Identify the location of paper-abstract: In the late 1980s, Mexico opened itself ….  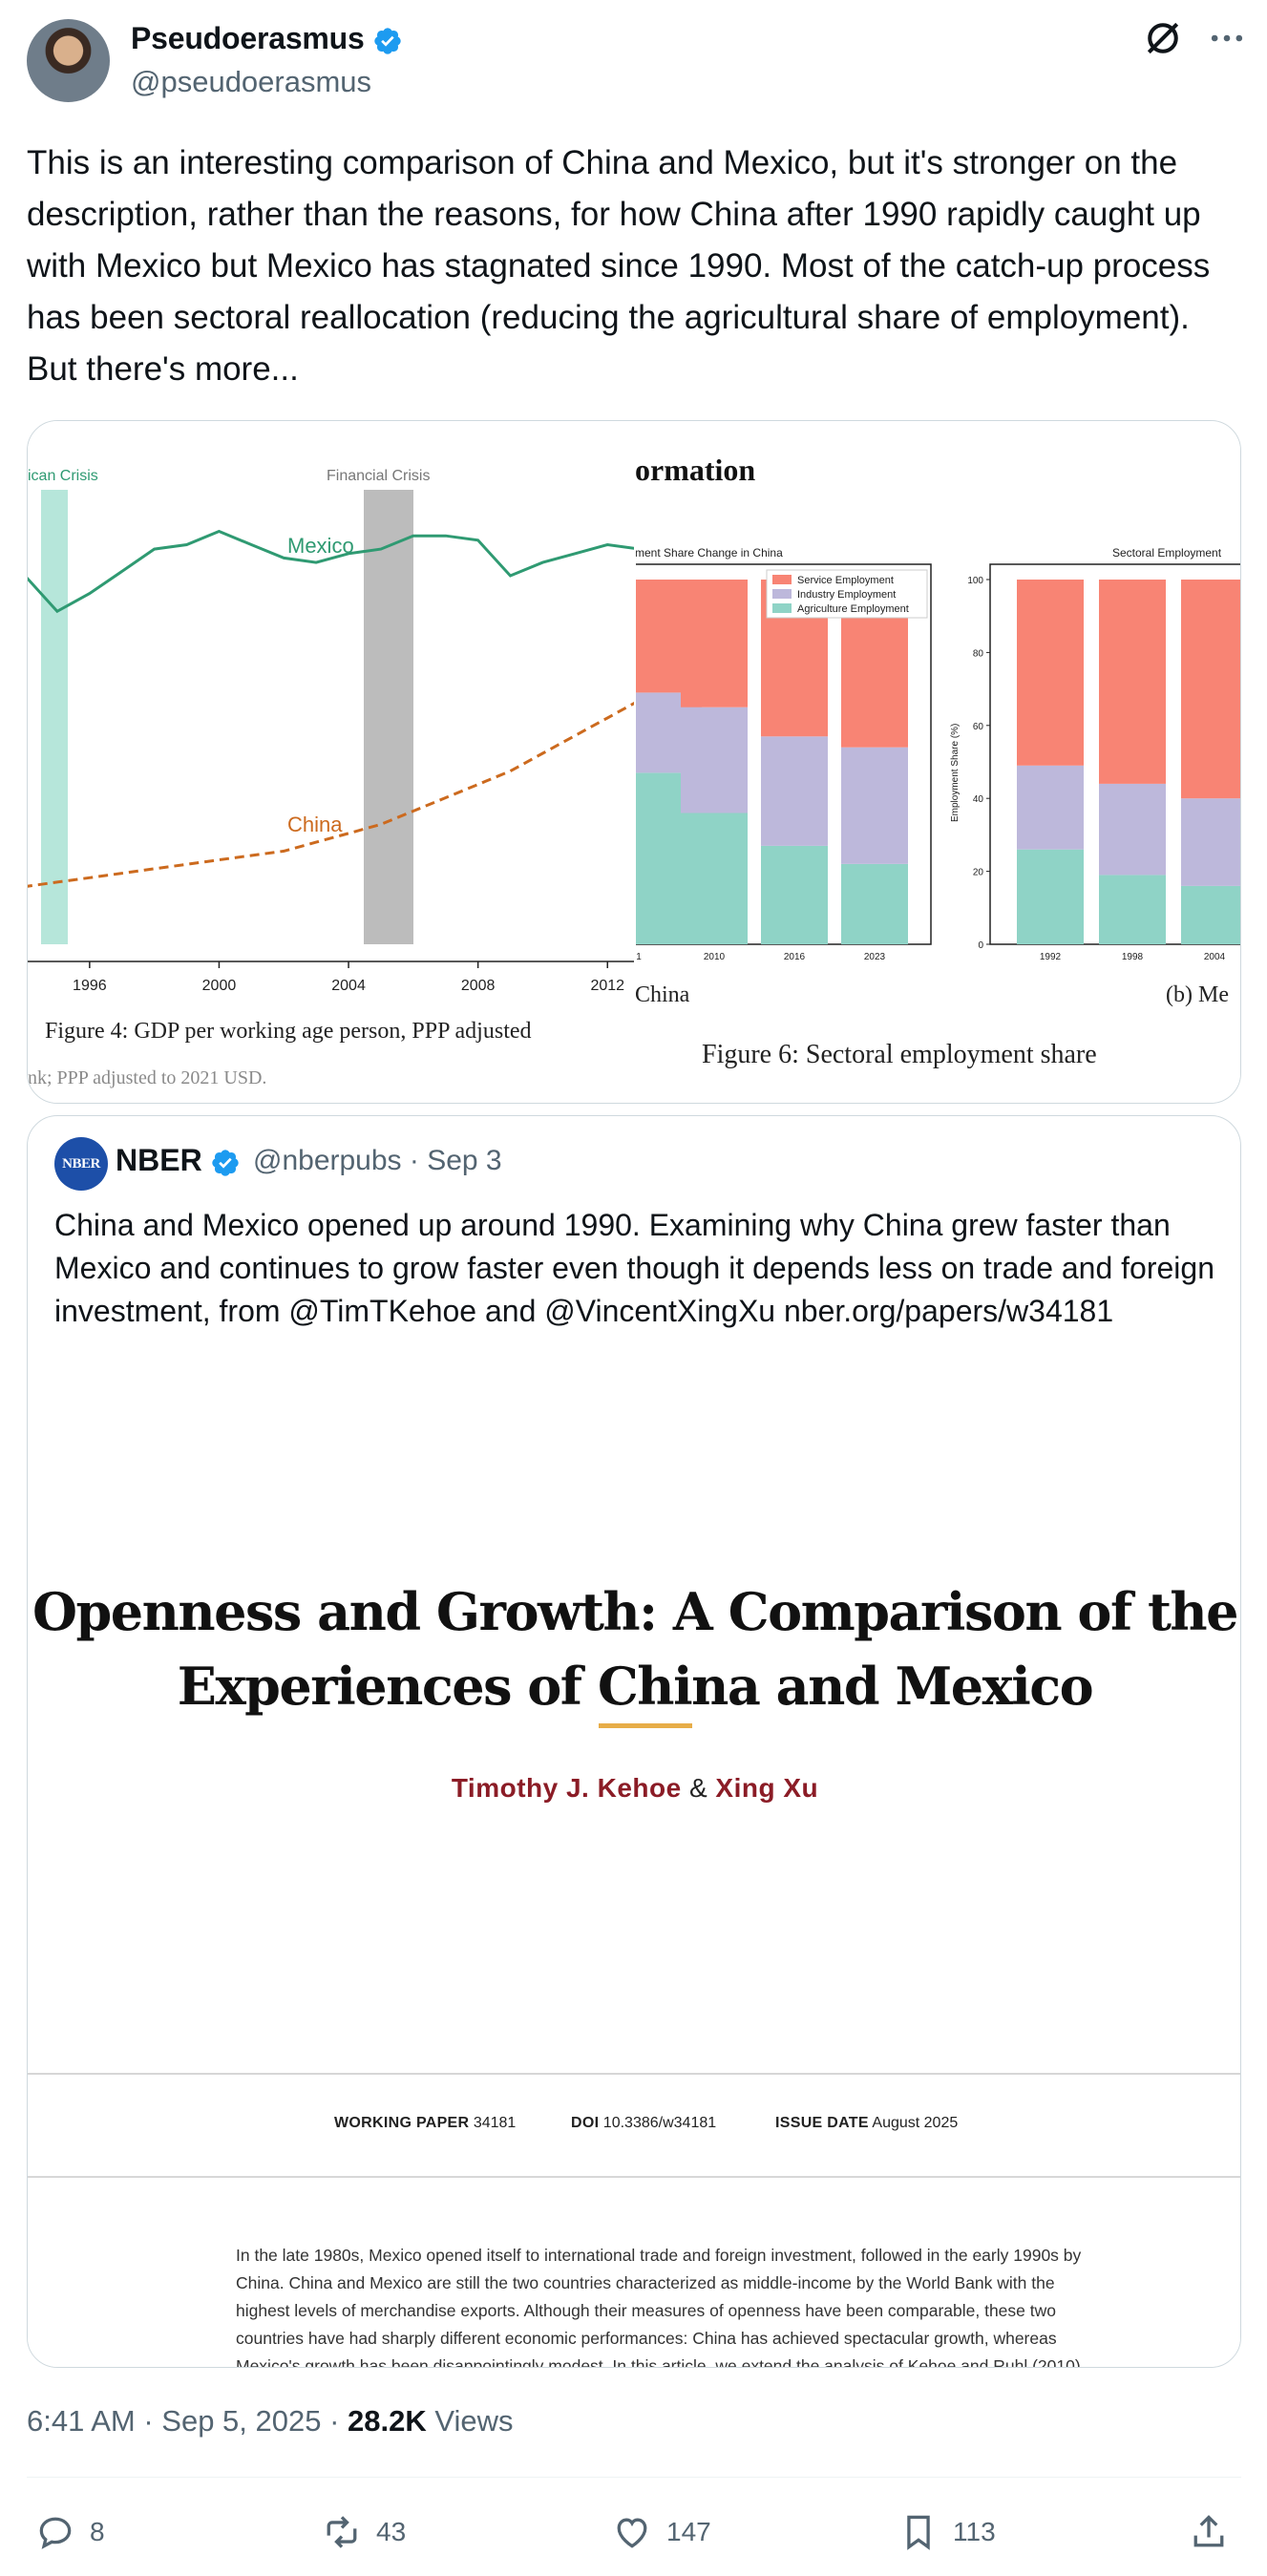
(659, 2307).